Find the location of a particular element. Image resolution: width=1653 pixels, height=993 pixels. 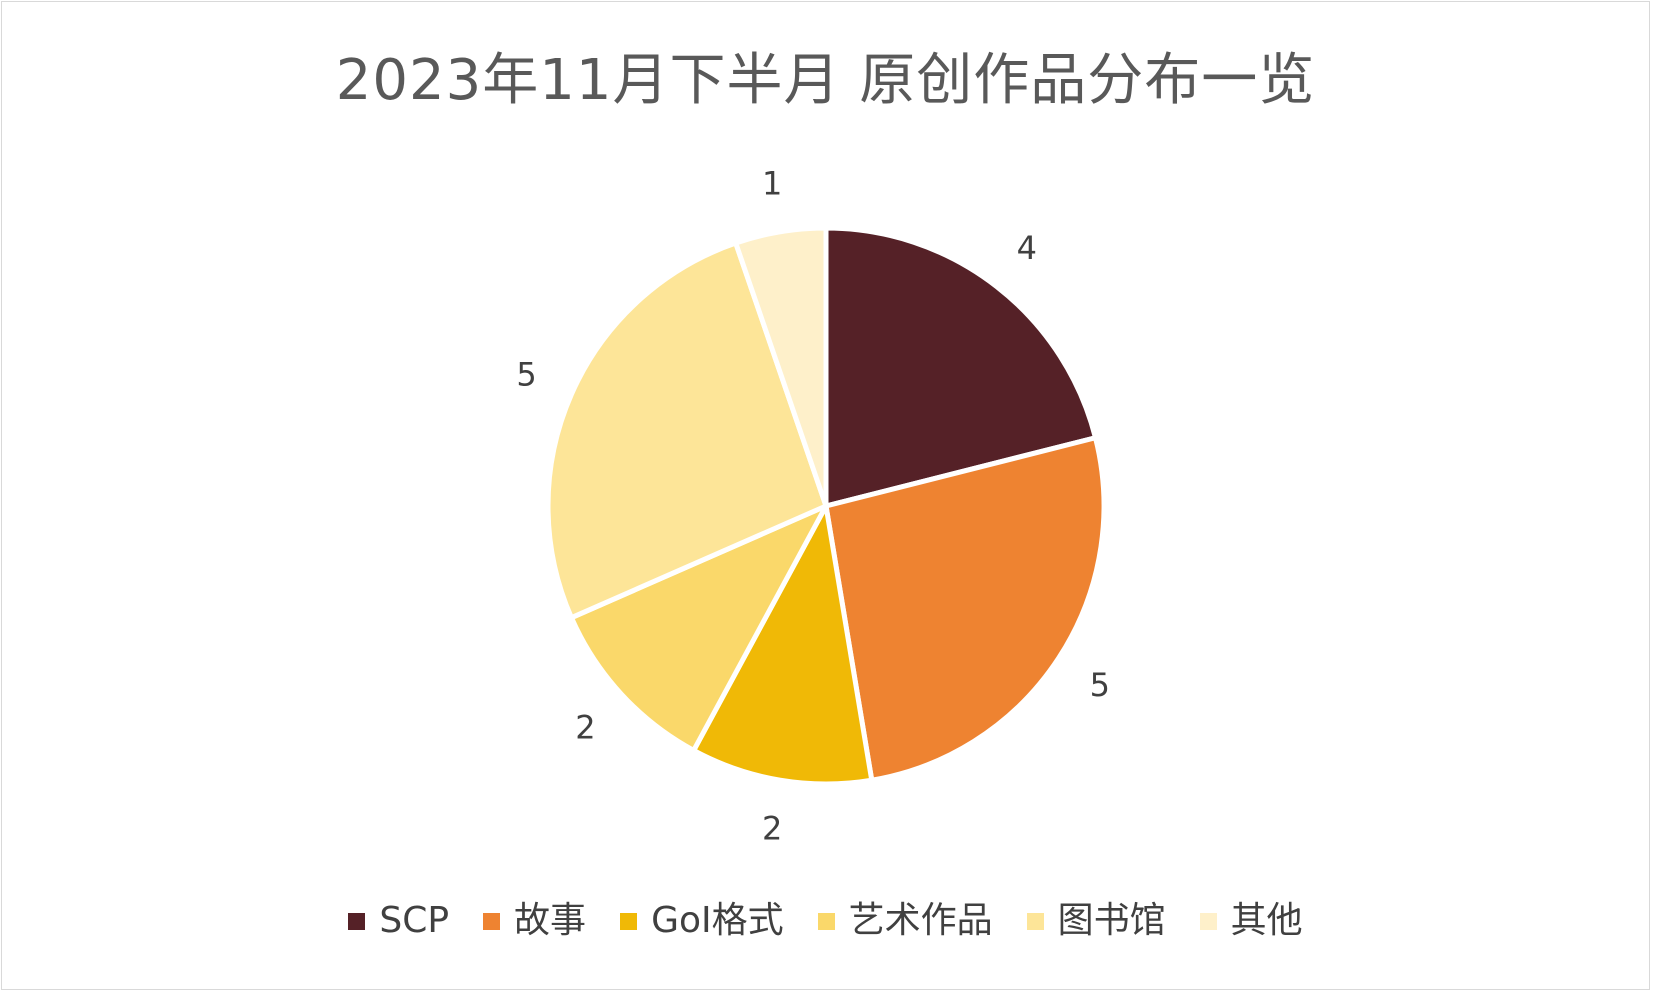

legend-item-library: 图书馆 is located at coordinates (1096, 921).